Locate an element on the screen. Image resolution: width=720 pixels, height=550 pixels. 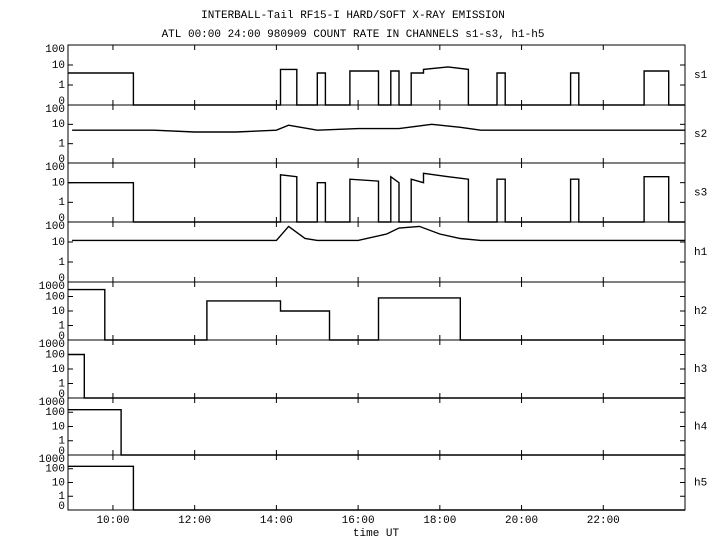
panel-label: h4 is located at coordinates (701, 427).